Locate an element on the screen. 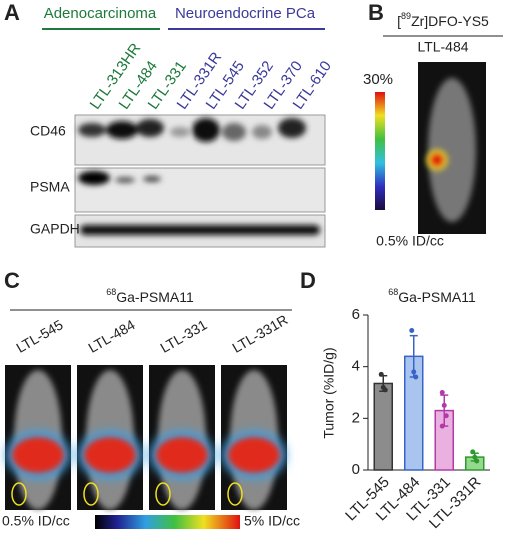  y-tick-label: 4 is located at coordinates (356, 366).